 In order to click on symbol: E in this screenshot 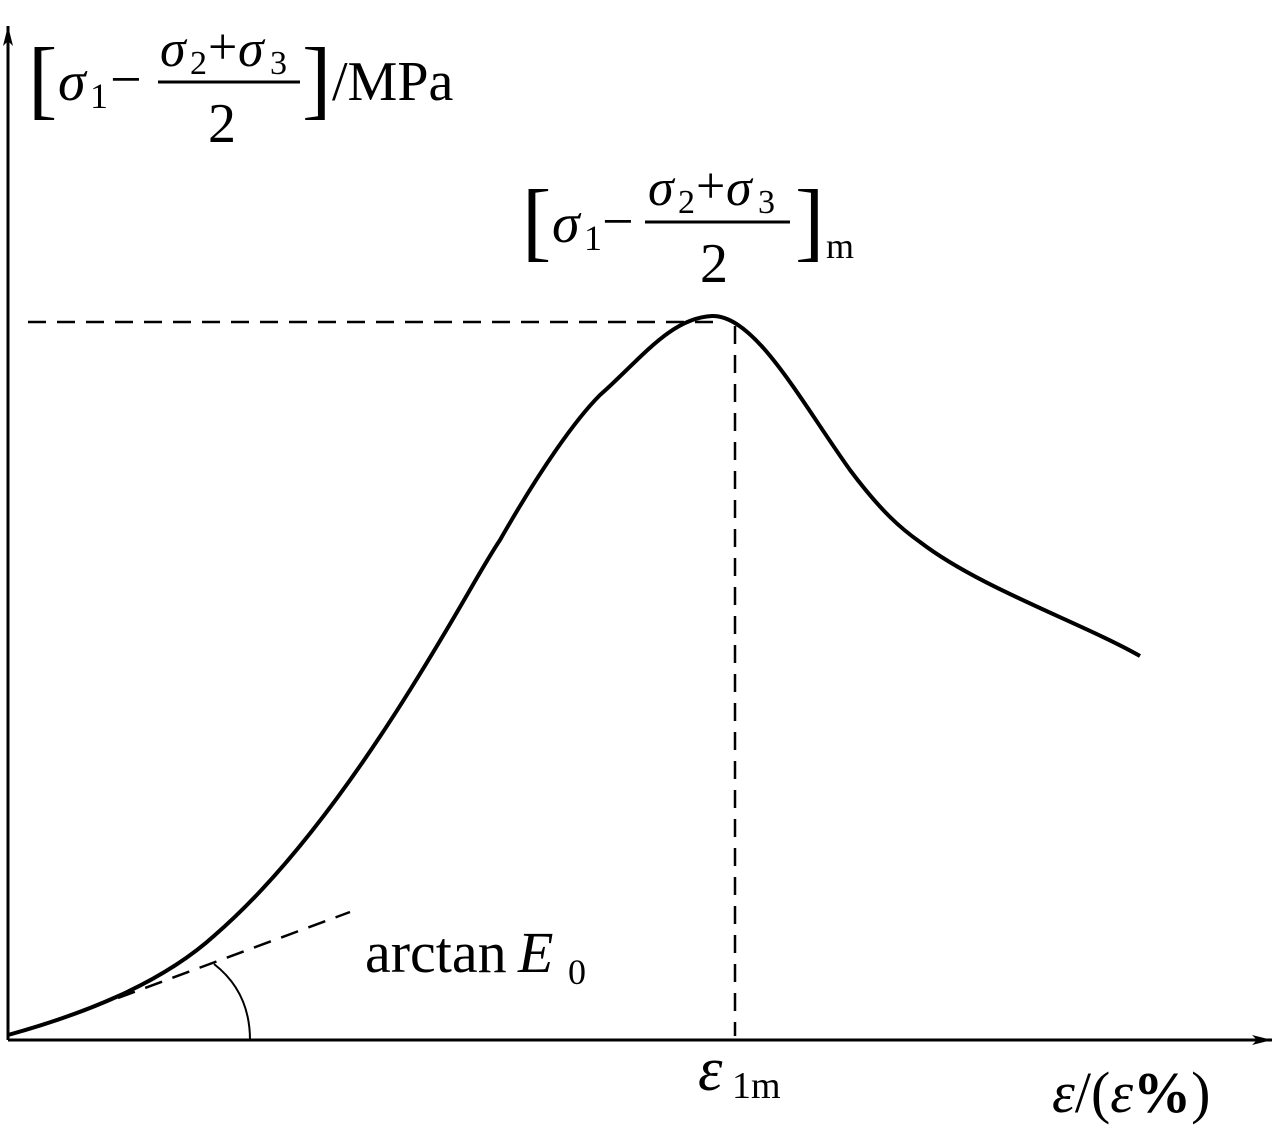, I will do `click(535, 952)`.